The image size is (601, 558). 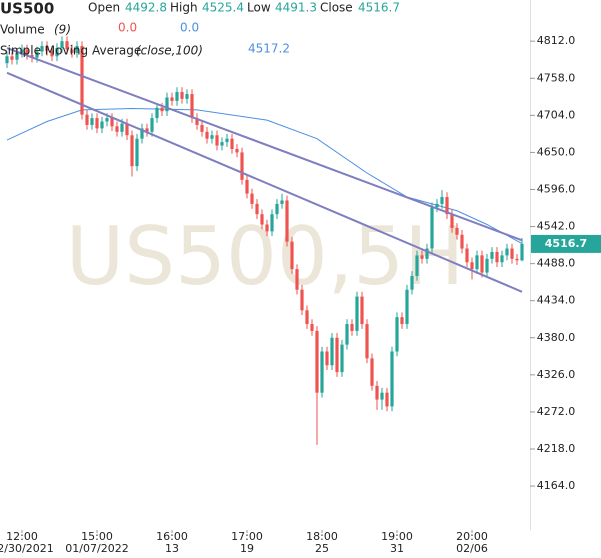 What do you see at coordinates (172, 548) in the screenshot?
I see `x-tick-date: 13` at bounding box center [172, 548].